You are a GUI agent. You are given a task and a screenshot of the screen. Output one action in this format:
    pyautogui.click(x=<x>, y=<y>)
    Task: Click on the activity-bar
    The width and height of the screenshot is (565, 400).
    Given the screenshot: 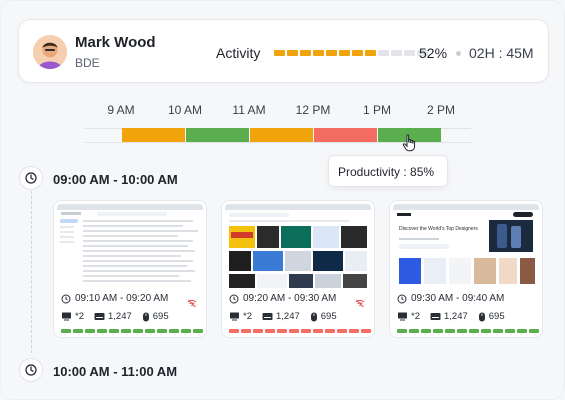 What is the action you would take?
    pyautogui.click(x=351, y=53)
    